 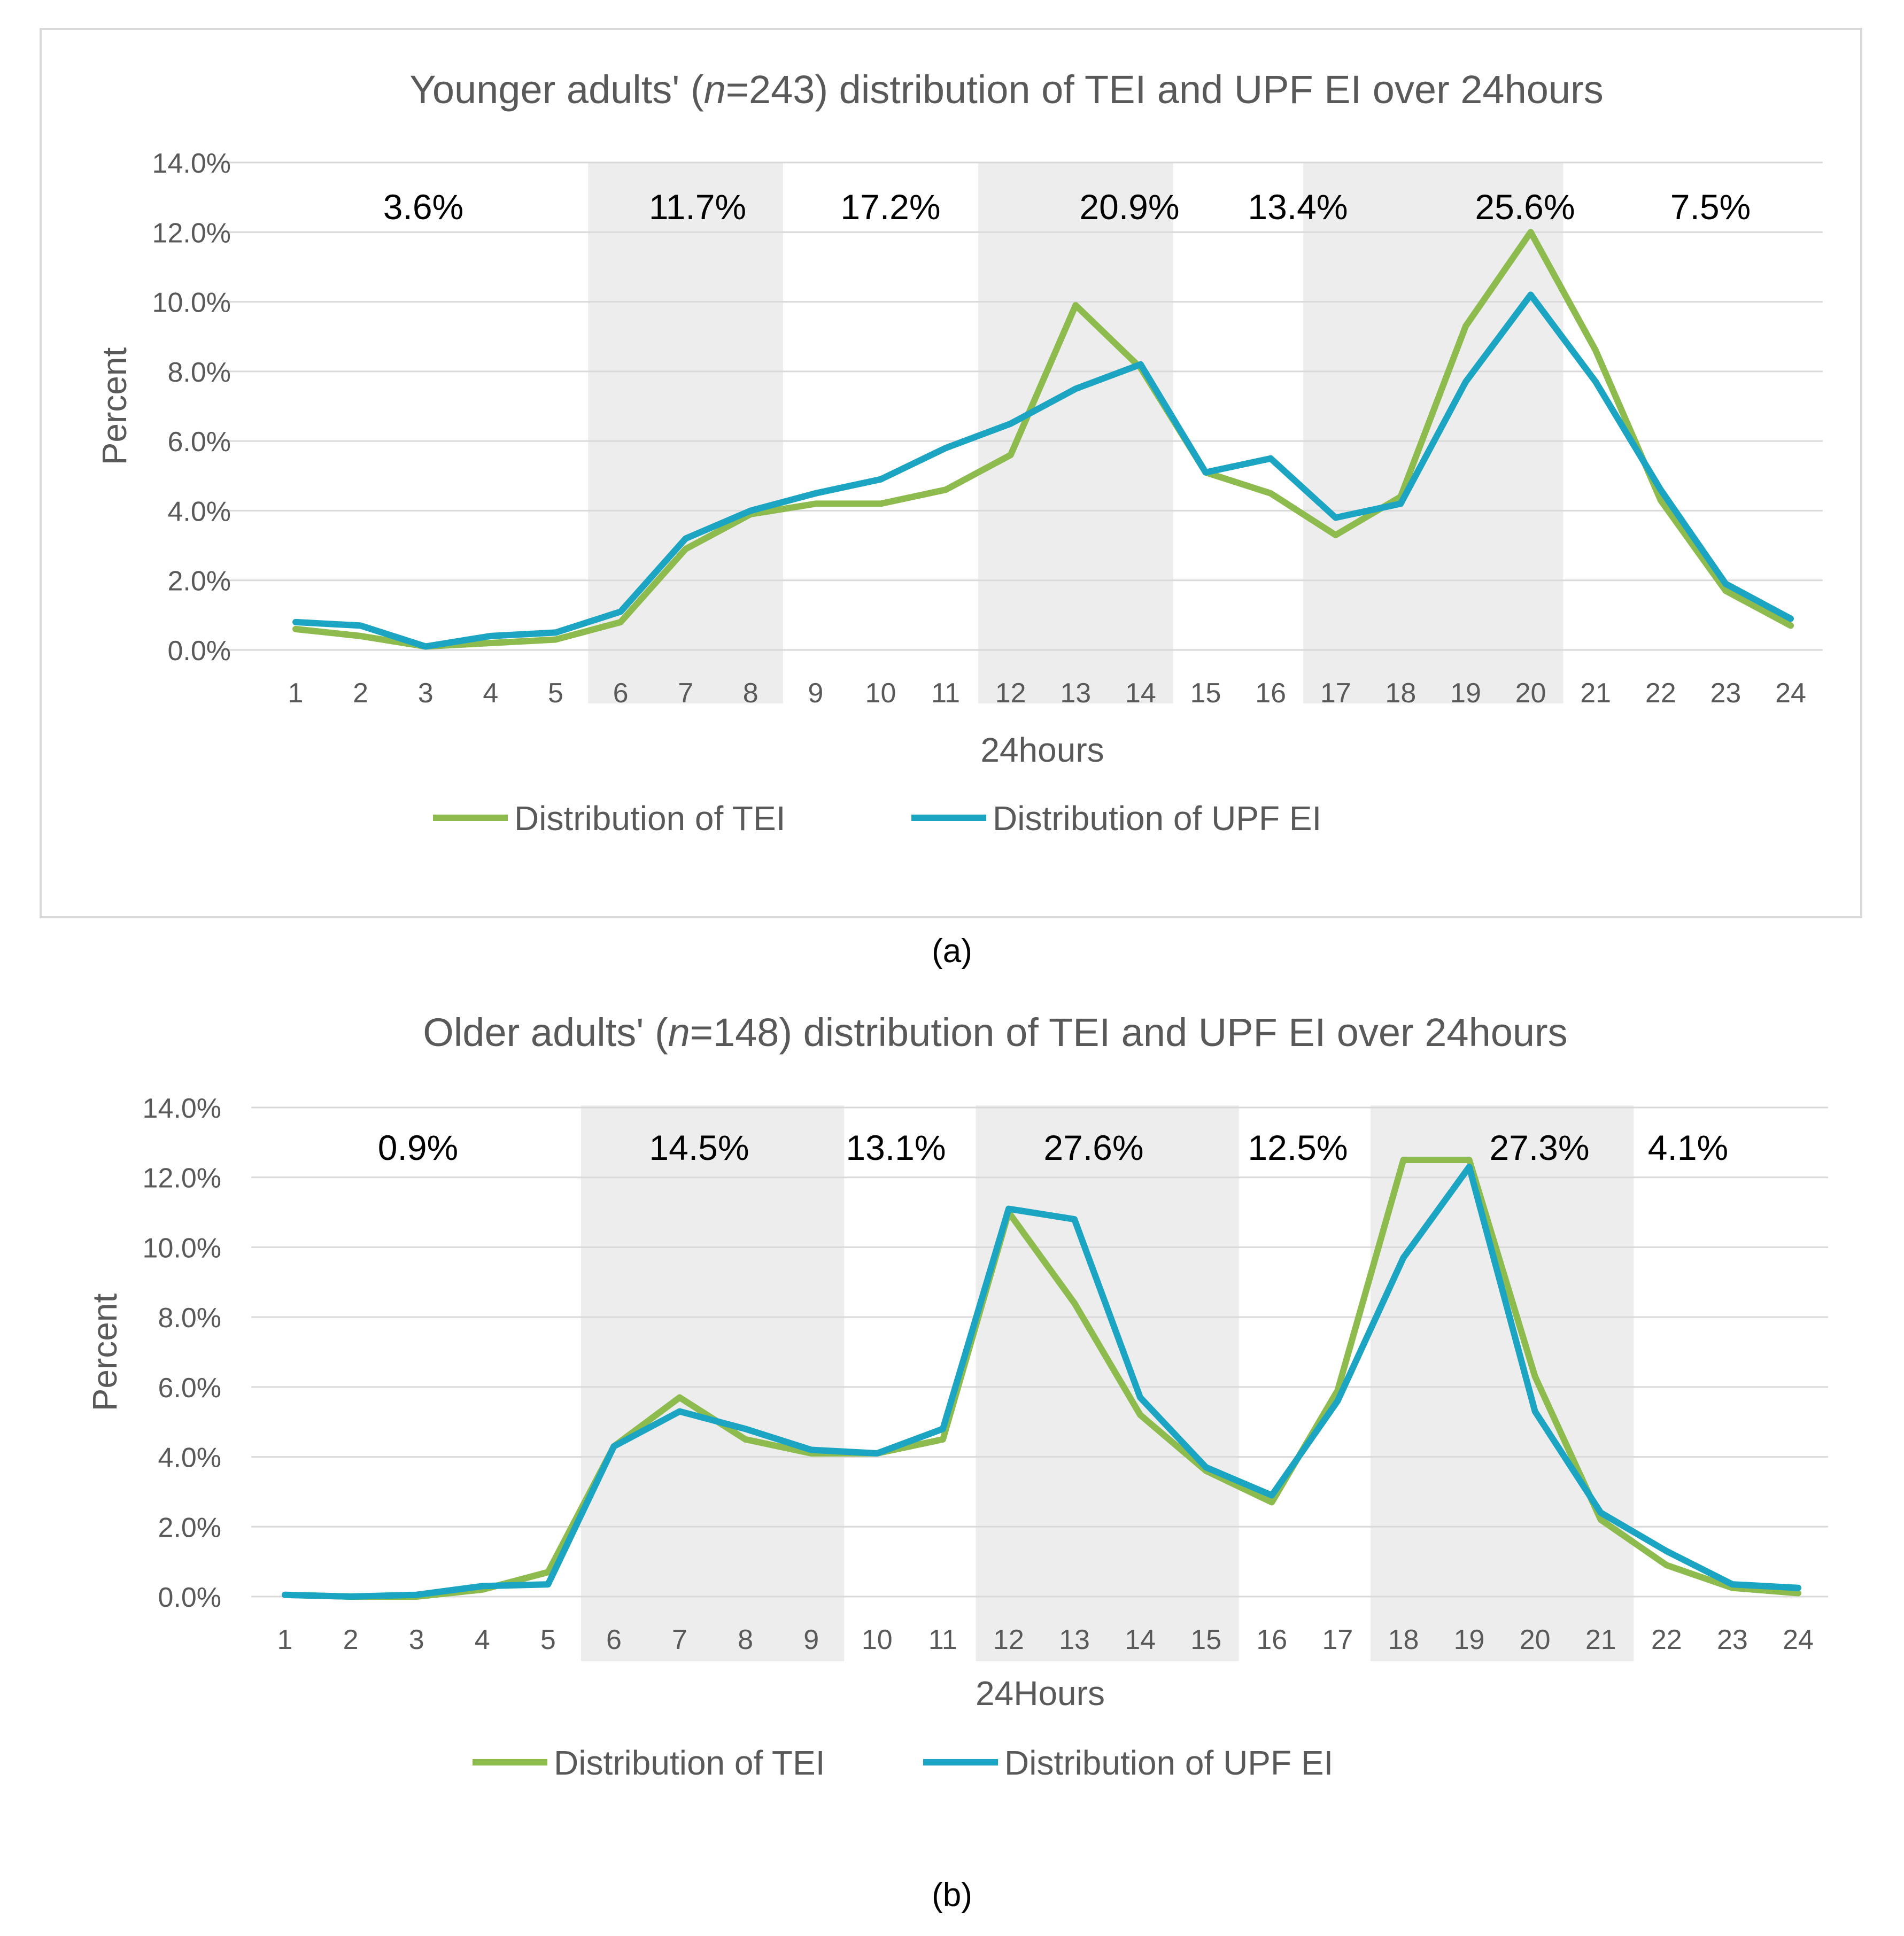 What do you see at coordinates (685, 693) in the screenshot?
I see `chart-a-x-tick-label: 7` at bounding box center [685, 693].